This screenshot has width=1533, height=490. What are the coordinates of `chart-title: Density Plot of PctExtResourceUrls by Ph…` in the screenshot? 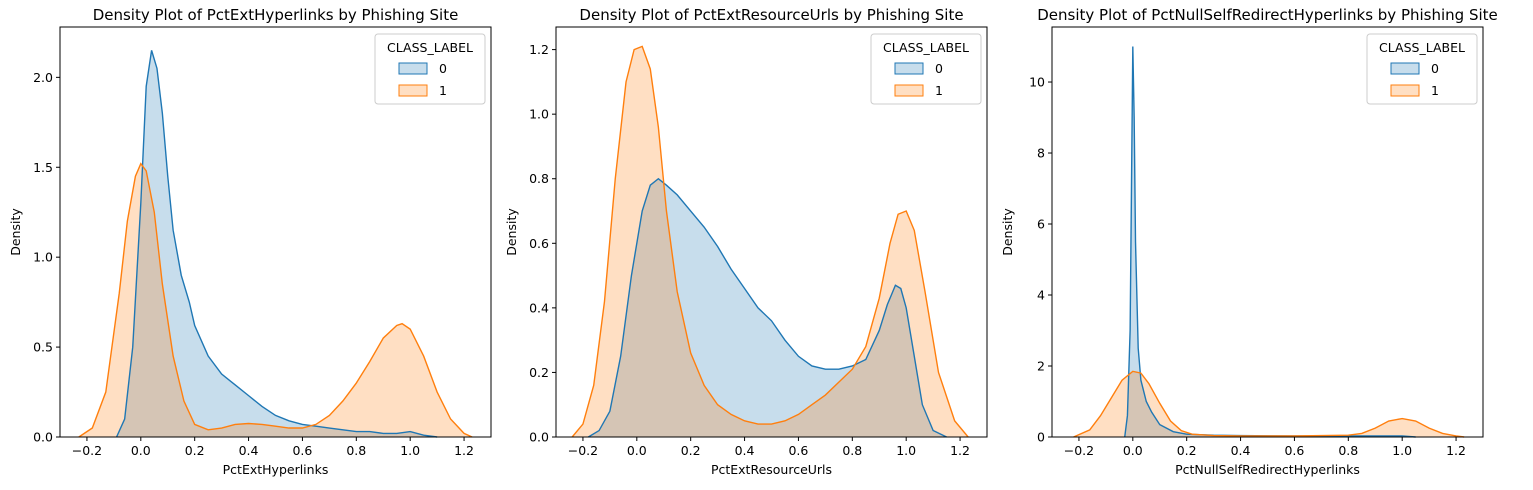 It's located at (771, 15).